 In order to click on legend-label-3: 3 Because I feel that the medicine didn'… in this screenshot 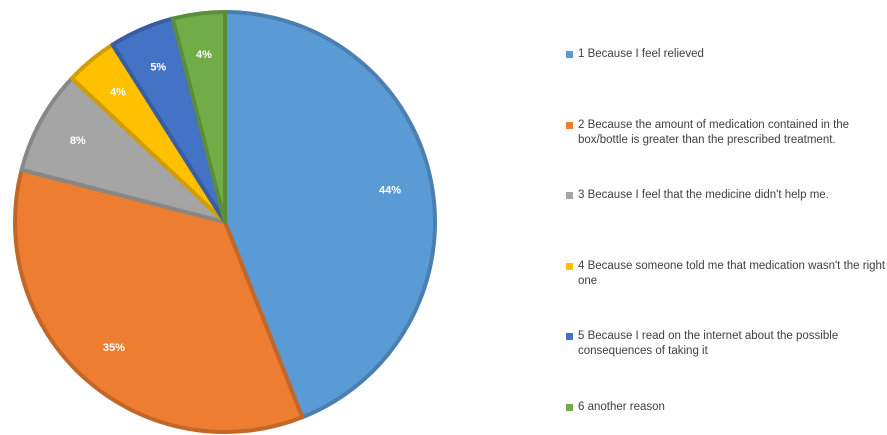, I will do `click(703, 195)`.